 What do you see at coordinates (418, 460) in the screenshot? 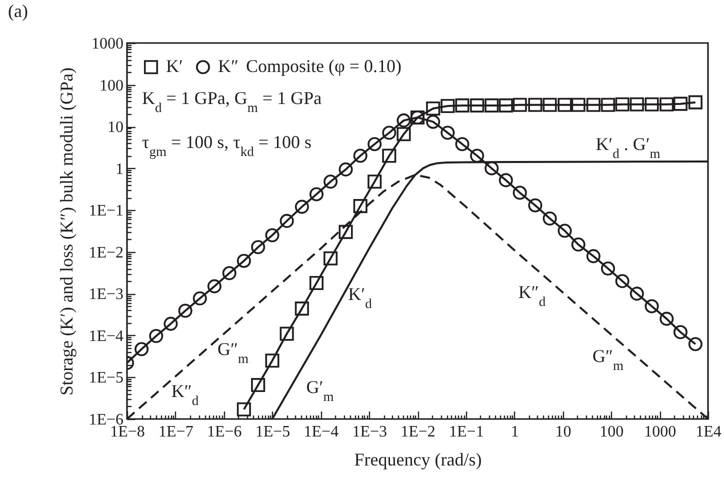
I see `x-axis-title: Frequency (rad/s)` at bounding box center [418, 460].